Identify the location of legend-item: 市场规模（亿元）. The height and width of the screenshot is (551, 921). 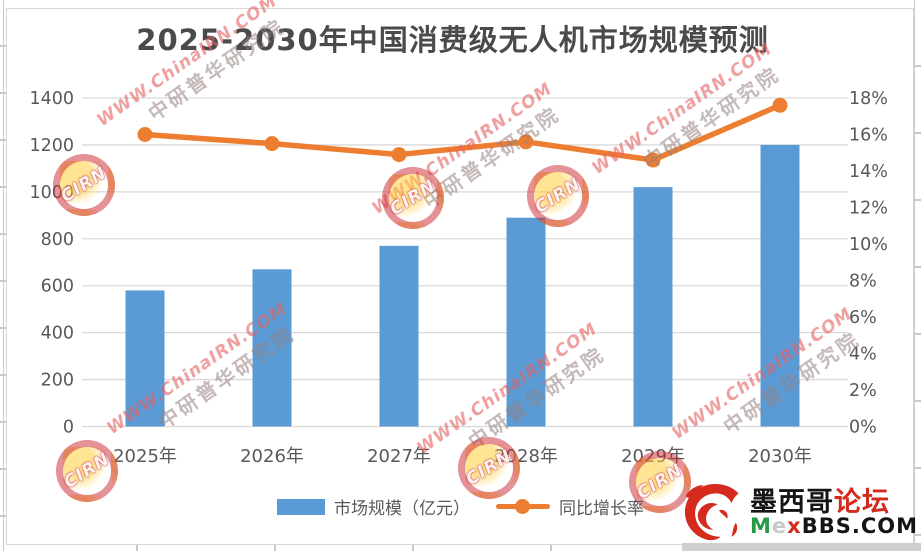
(373, 506).